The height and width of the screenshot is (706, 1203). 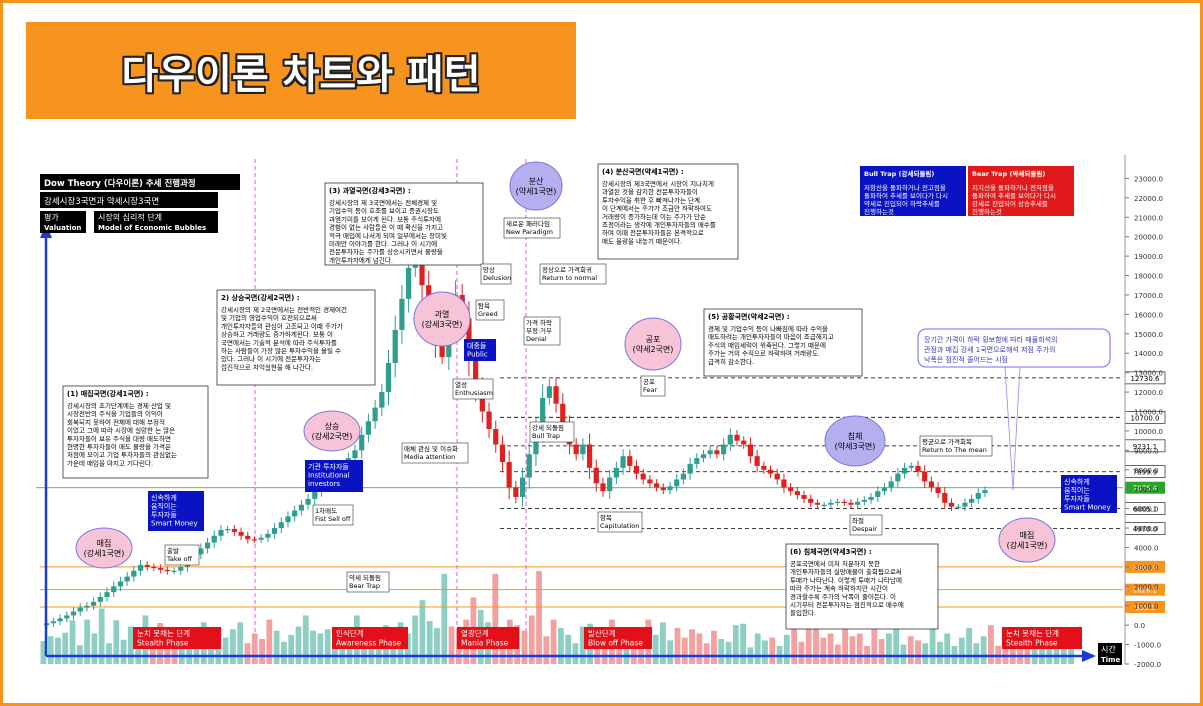 I want to click on y-tick-label: 15000.0, so click(x=1148, y=335).